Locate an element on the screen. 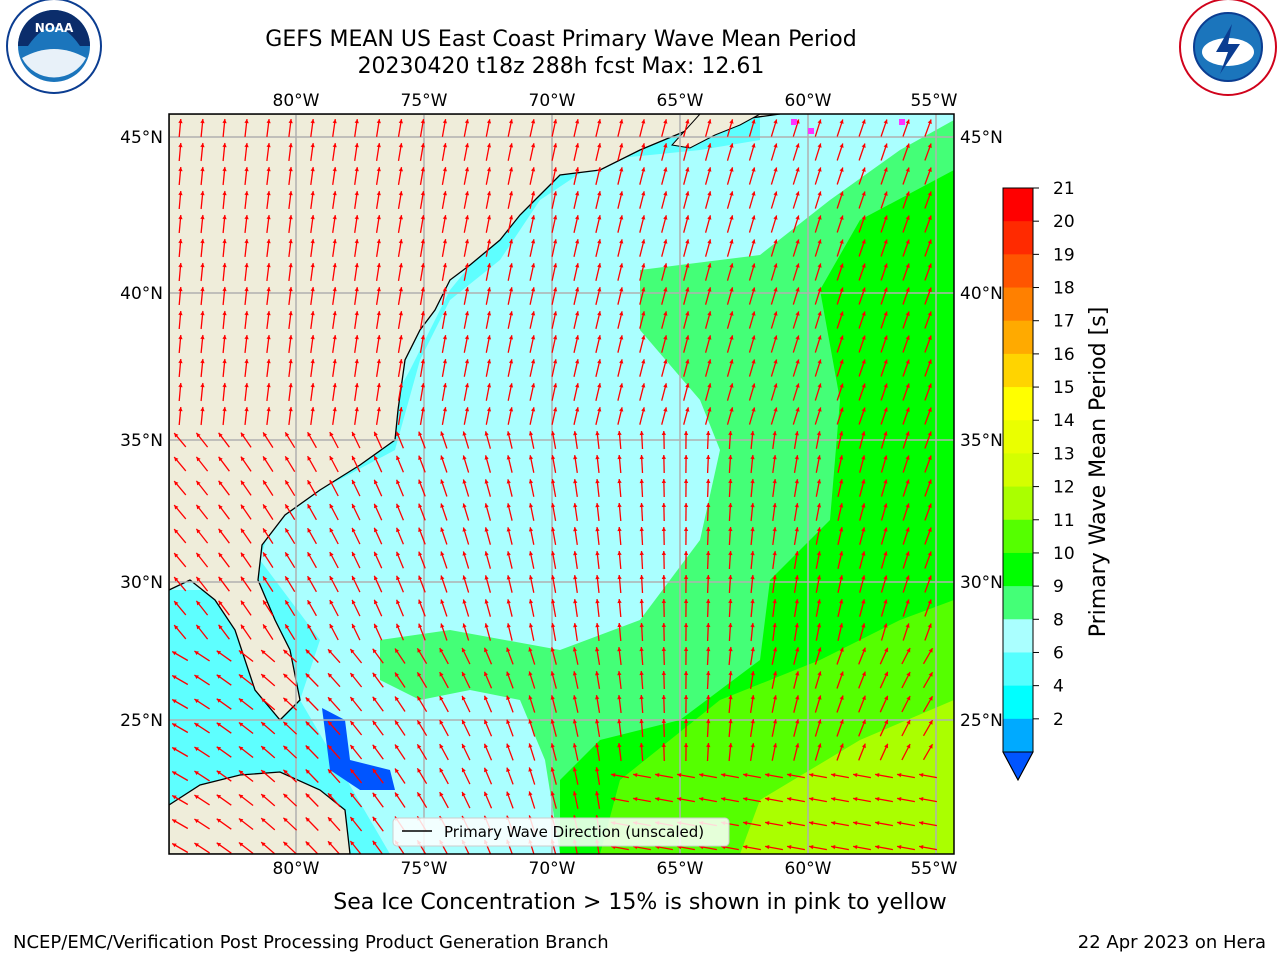 Image resolution: width=1280 pixels, height=960 pixels. colorbar-segment is located at coordinates (1018, 536).